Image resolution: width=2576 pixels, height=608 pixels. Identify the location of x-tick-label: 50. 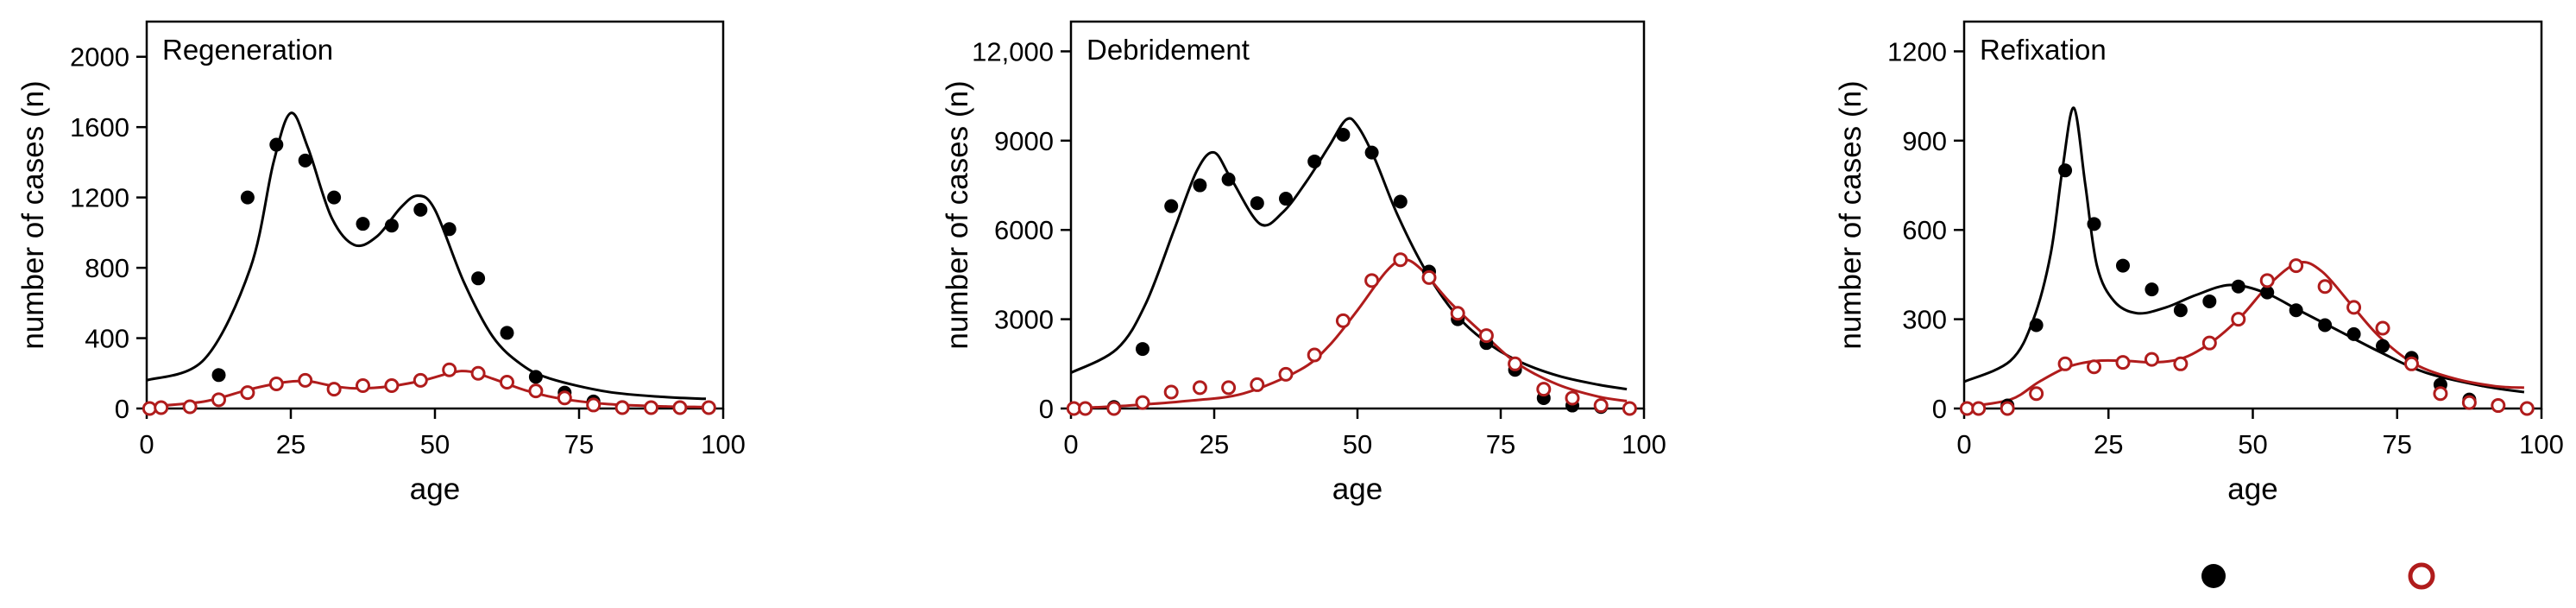
(435, 444).